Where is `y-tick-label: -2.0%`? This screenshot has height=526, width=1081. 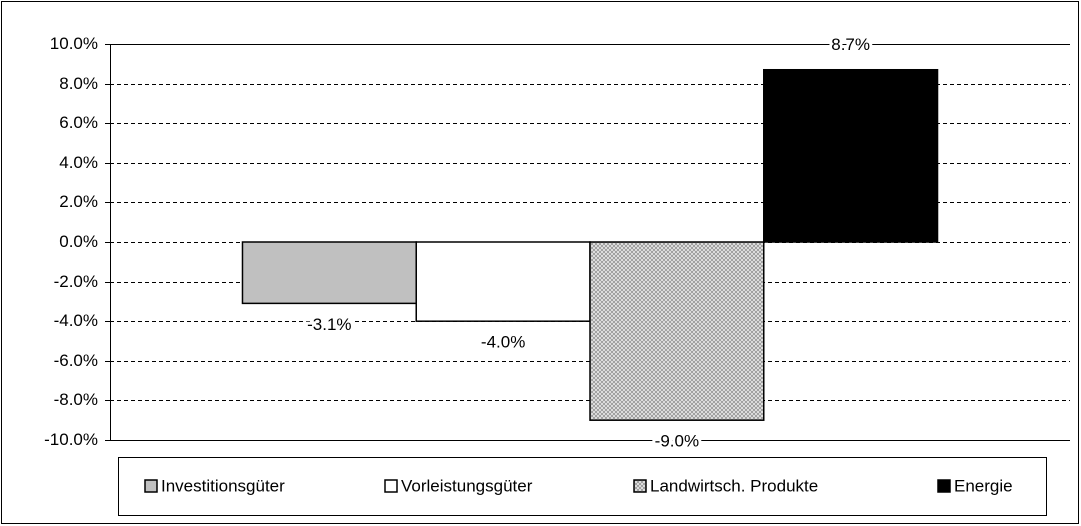 y-tick-label: -2.0% is located at coordinates (76, 281).